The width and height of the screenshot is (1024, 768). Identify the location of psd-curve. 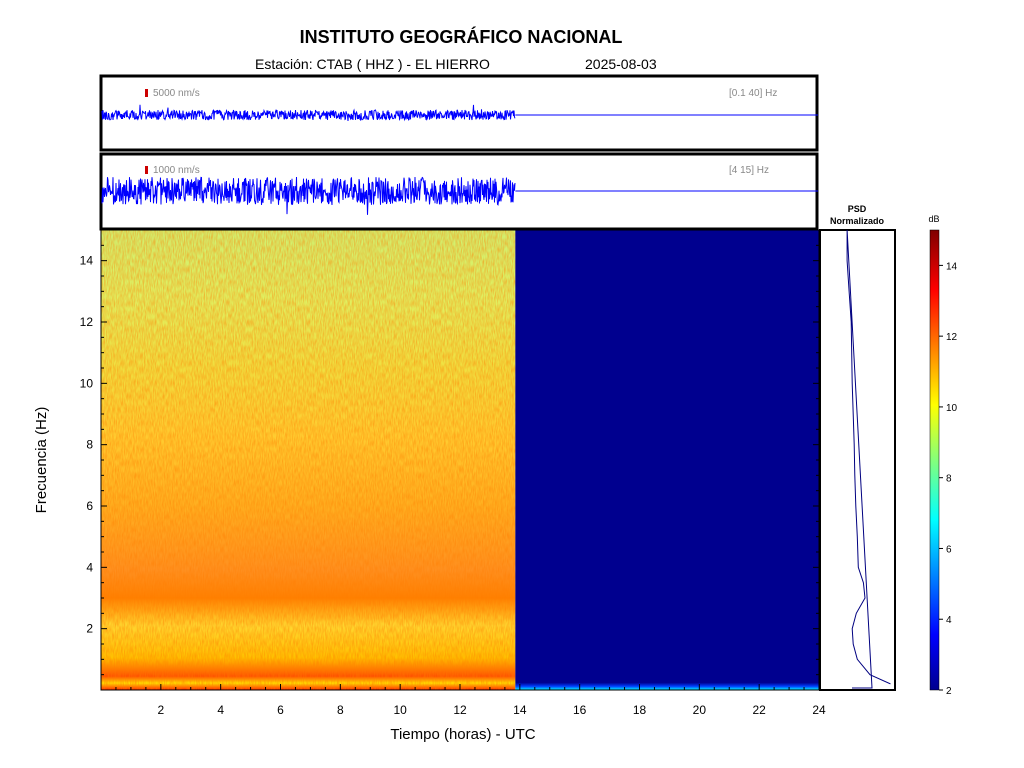
(868, 459).